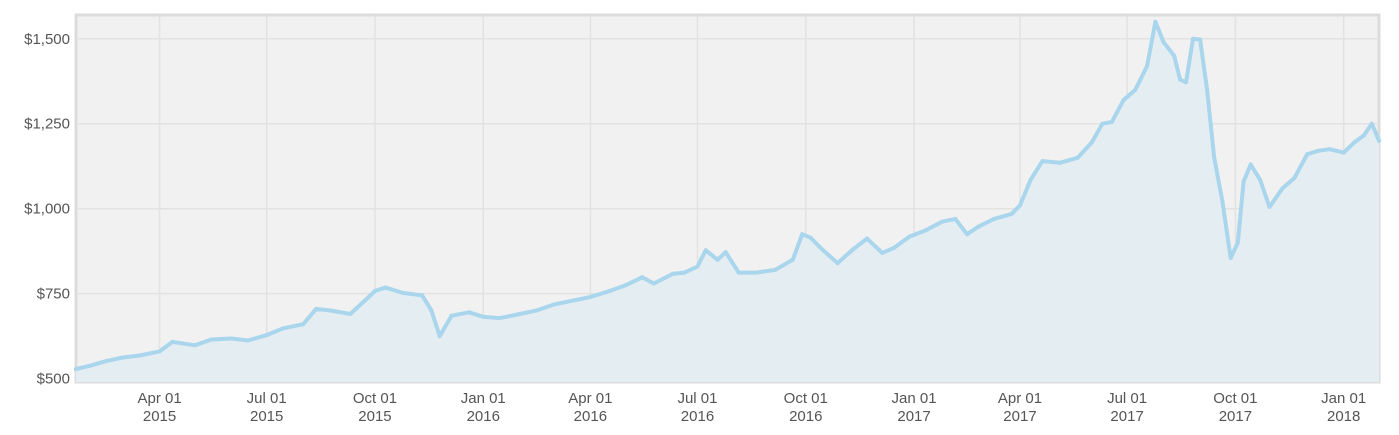 The width and height of the screenshot is (1399, 435). I want to click on y-tick-label: $1,500, so click(47, 39).